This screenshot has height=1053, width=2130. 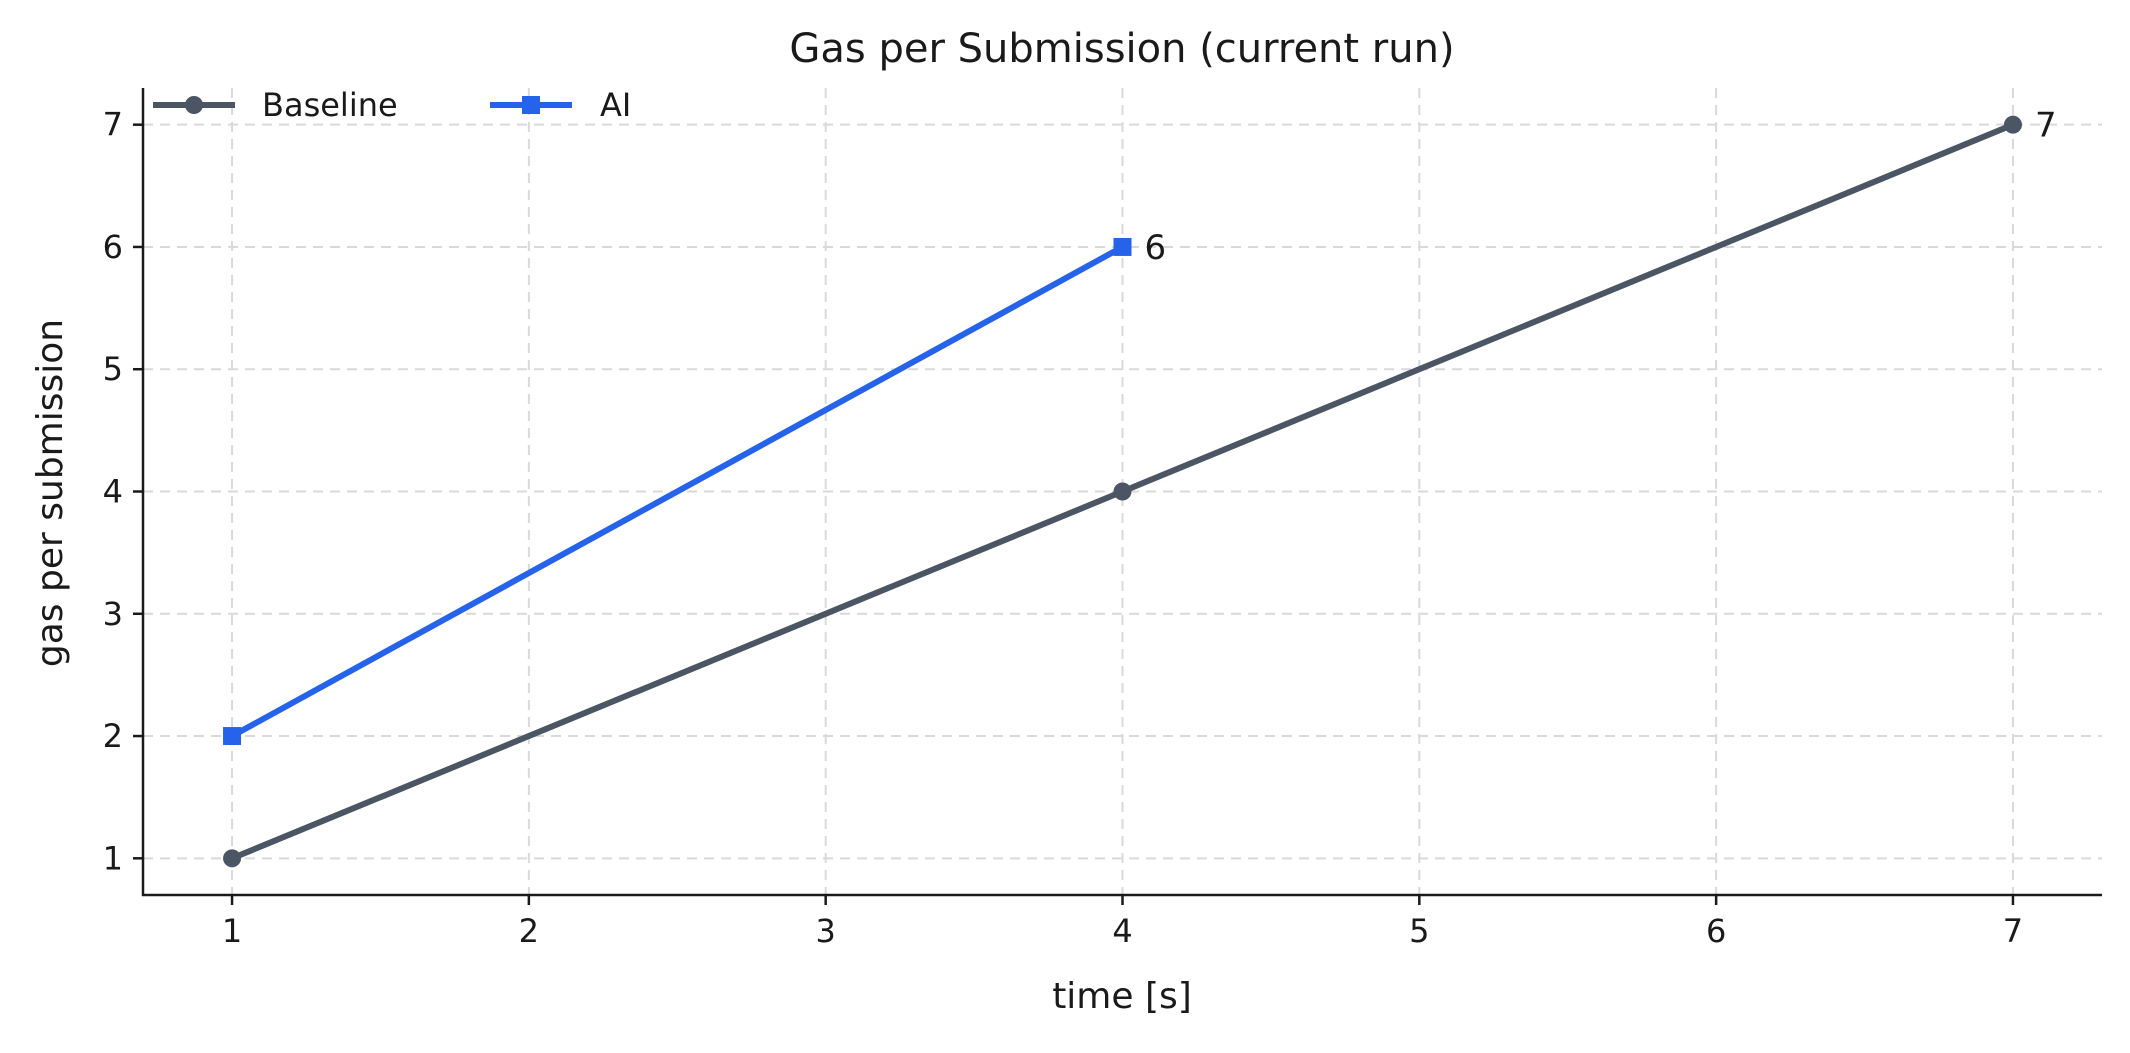 What do you see at coordinates (2013, 931) in the screenshot?
I see `x-tick-label: 7` at bounding box center [2013, 931].